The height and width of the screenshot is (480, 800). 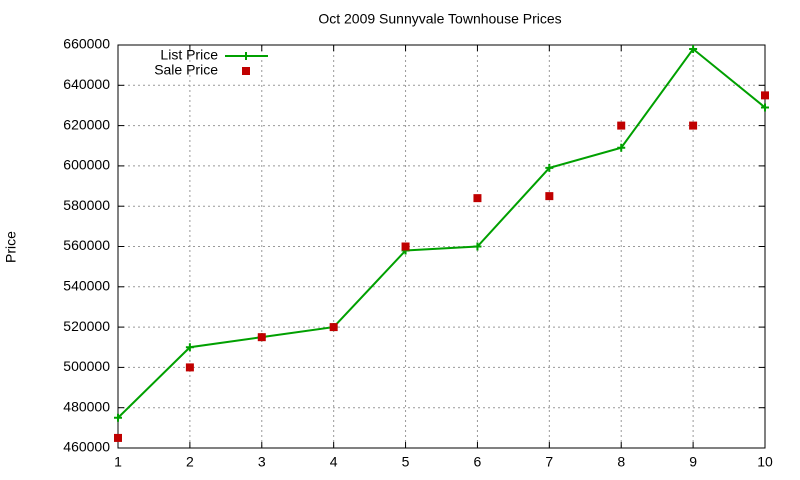 I want to click on chart-title: Oct 2009 Sunnyvale Townhouse Prices, so click(x=439, y=19).